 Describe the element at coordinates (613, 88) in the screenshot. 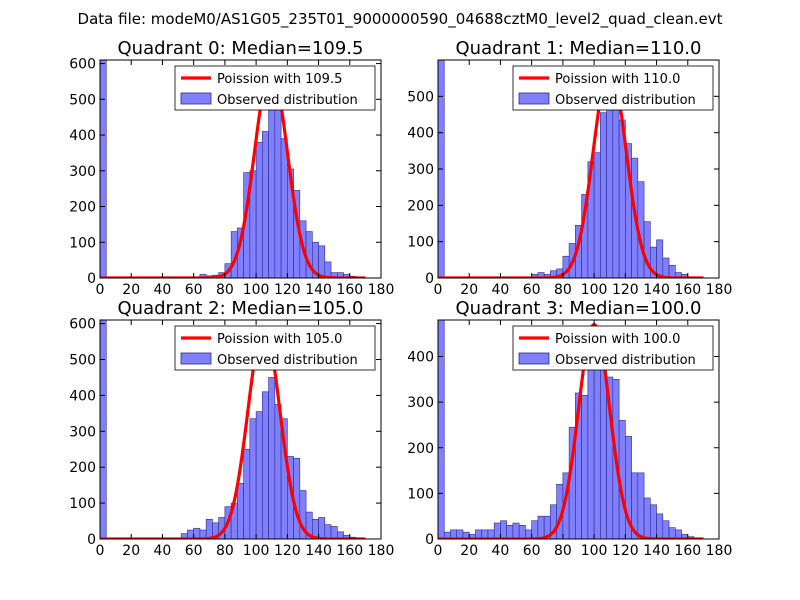

I see `legend: Poission with 110.0 Observed distribution` at that location.